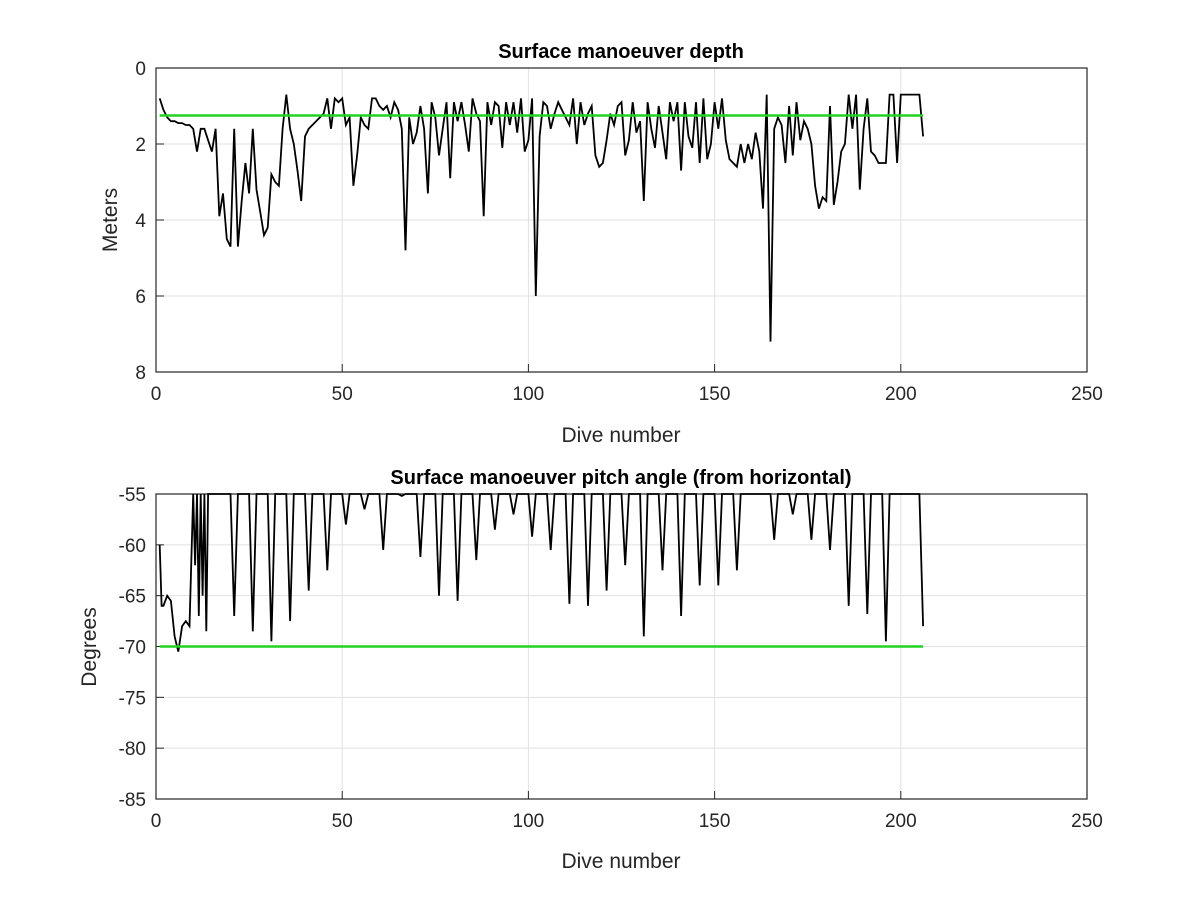 The height and width of the screenshot is (900, 1200). Describe the element at coordinates (110, 220) in the screenshot. I see `depth-y-axis-label: Meters` at that location.